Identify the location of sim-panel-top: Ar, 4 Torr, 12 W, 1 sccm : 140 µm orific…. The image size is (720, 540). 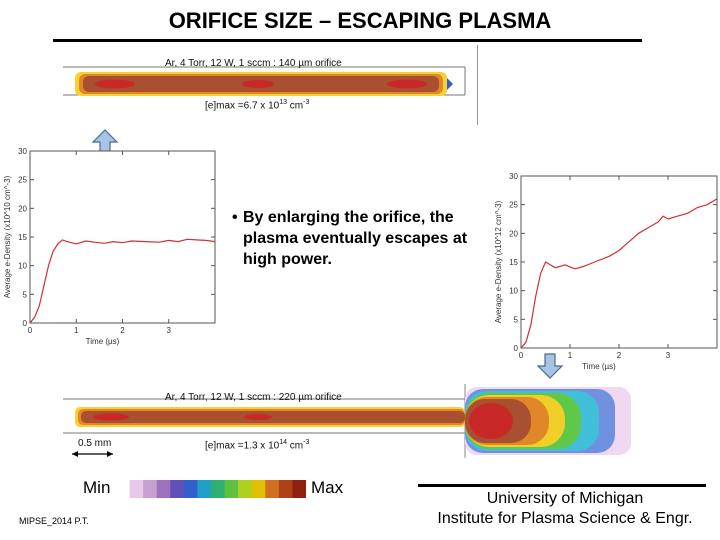
(265, 85).